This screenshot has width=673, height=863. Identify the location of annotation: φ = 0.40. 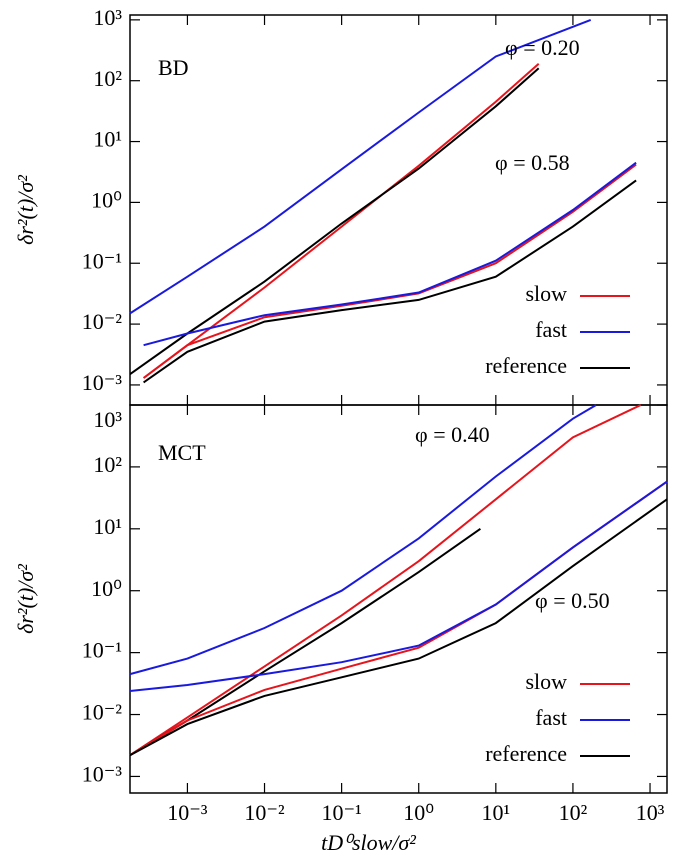
(452, 434).